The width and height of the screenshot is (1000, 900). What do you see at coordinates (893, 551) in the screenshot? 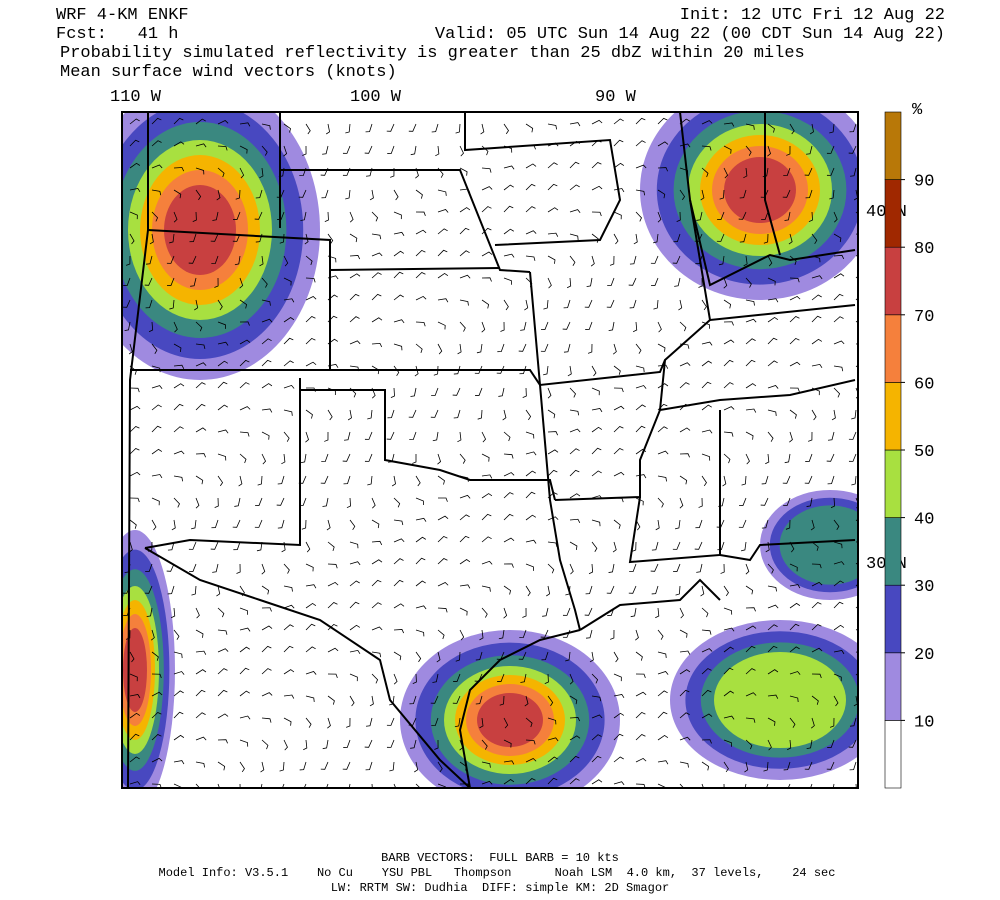
I see `colorbar-segment` at bounding box center [893, 551].